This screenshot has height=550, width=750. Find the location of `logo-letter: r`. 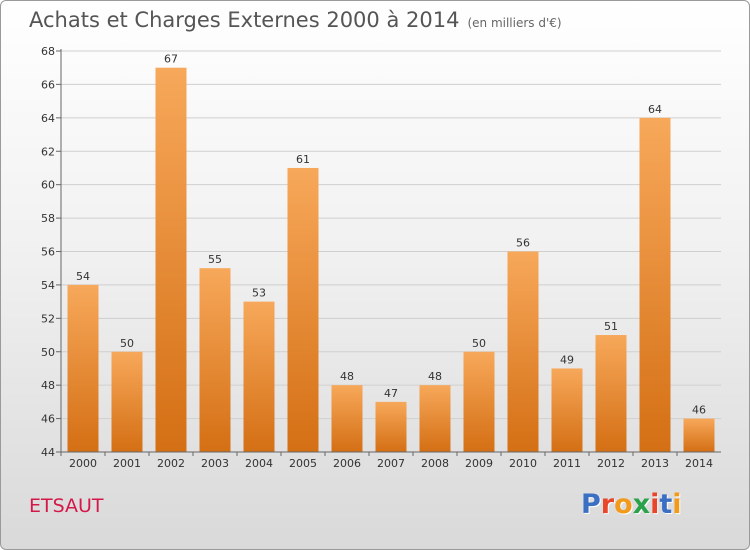

logo-letter: r is located at coordinates (607, 504).